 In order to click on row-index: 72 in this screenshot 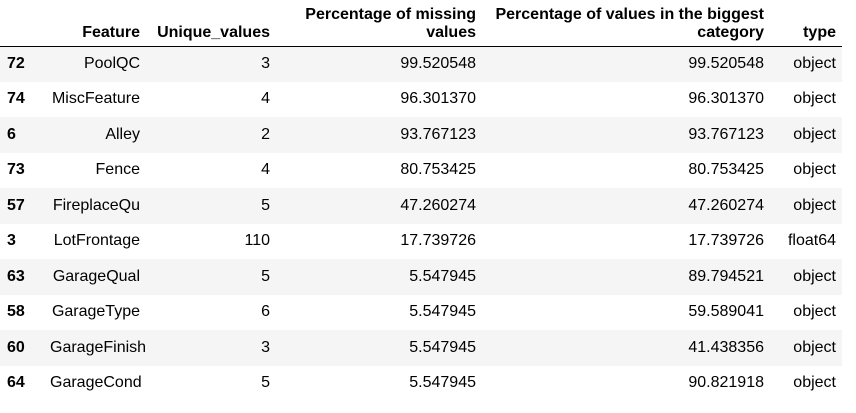, I will do `click(16, 63)`.